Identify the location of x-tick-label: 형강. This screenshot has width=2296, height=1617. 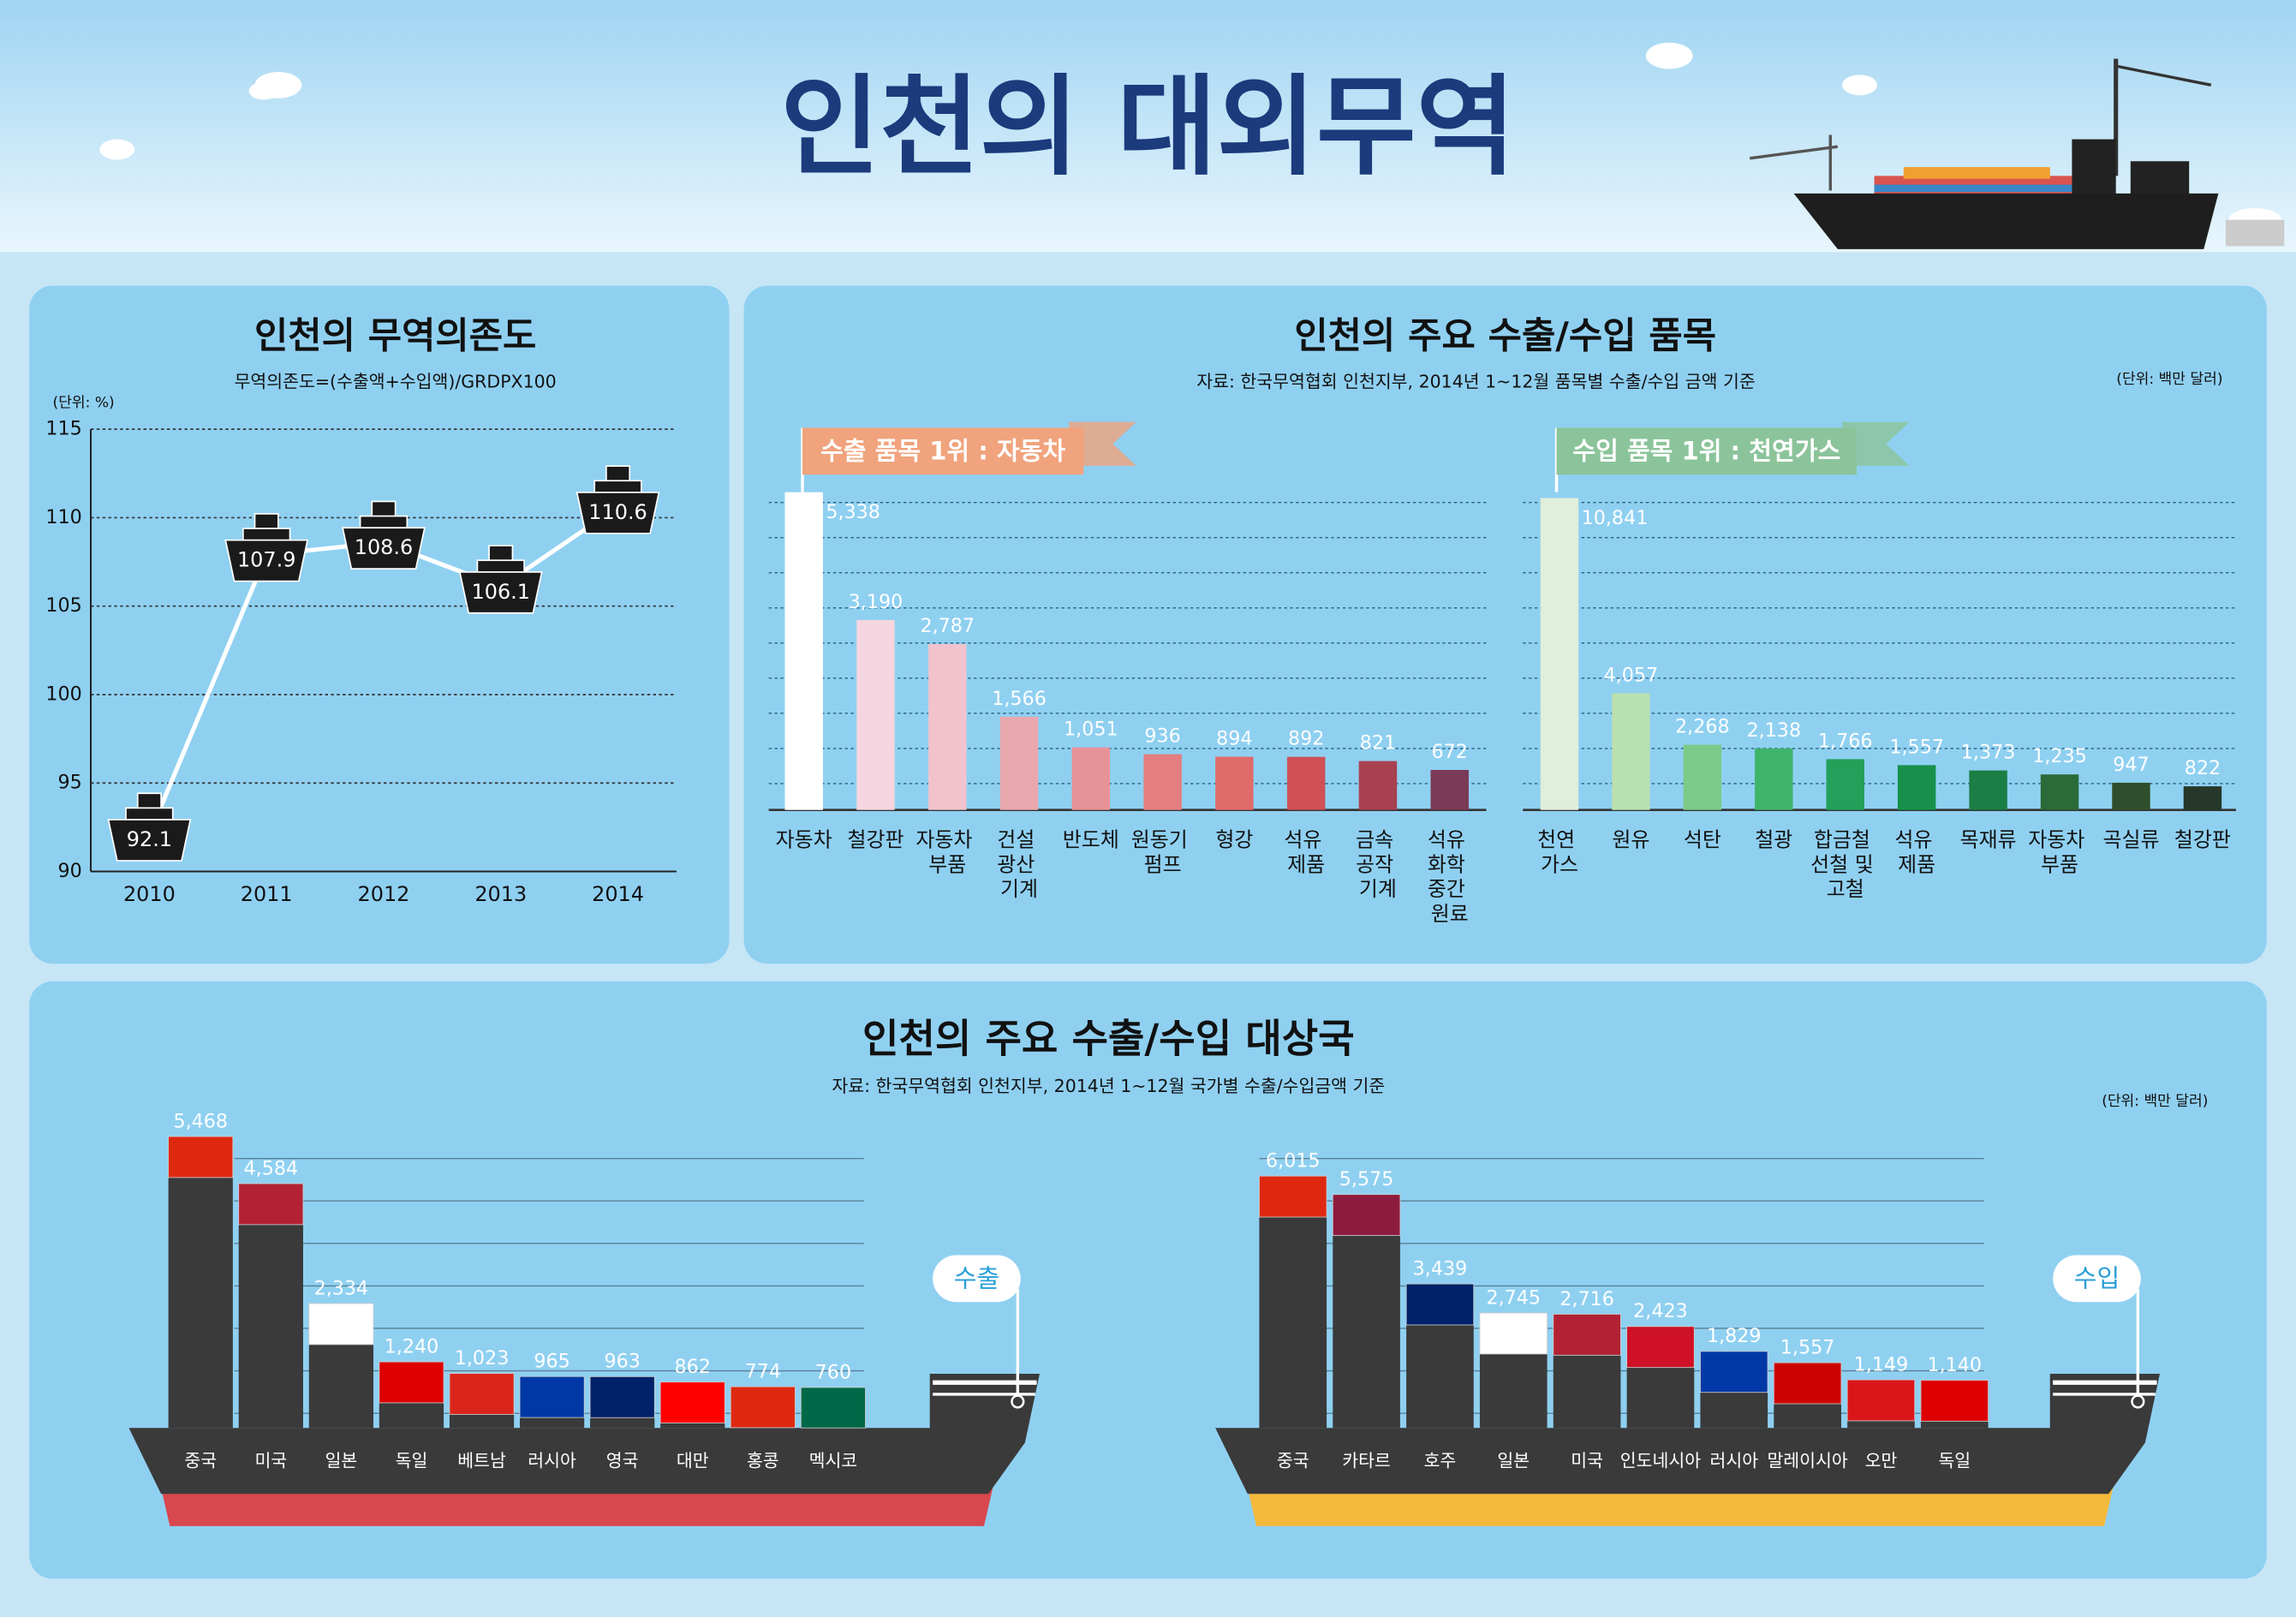
(1234, 840).